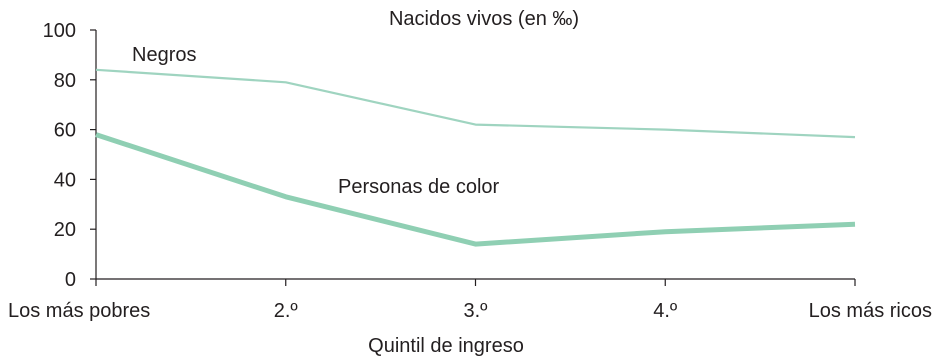 The height and width of the screenshot is (360, 940). I want to click on x-axis-title: Quintil de ingreso, so click(446, 346).